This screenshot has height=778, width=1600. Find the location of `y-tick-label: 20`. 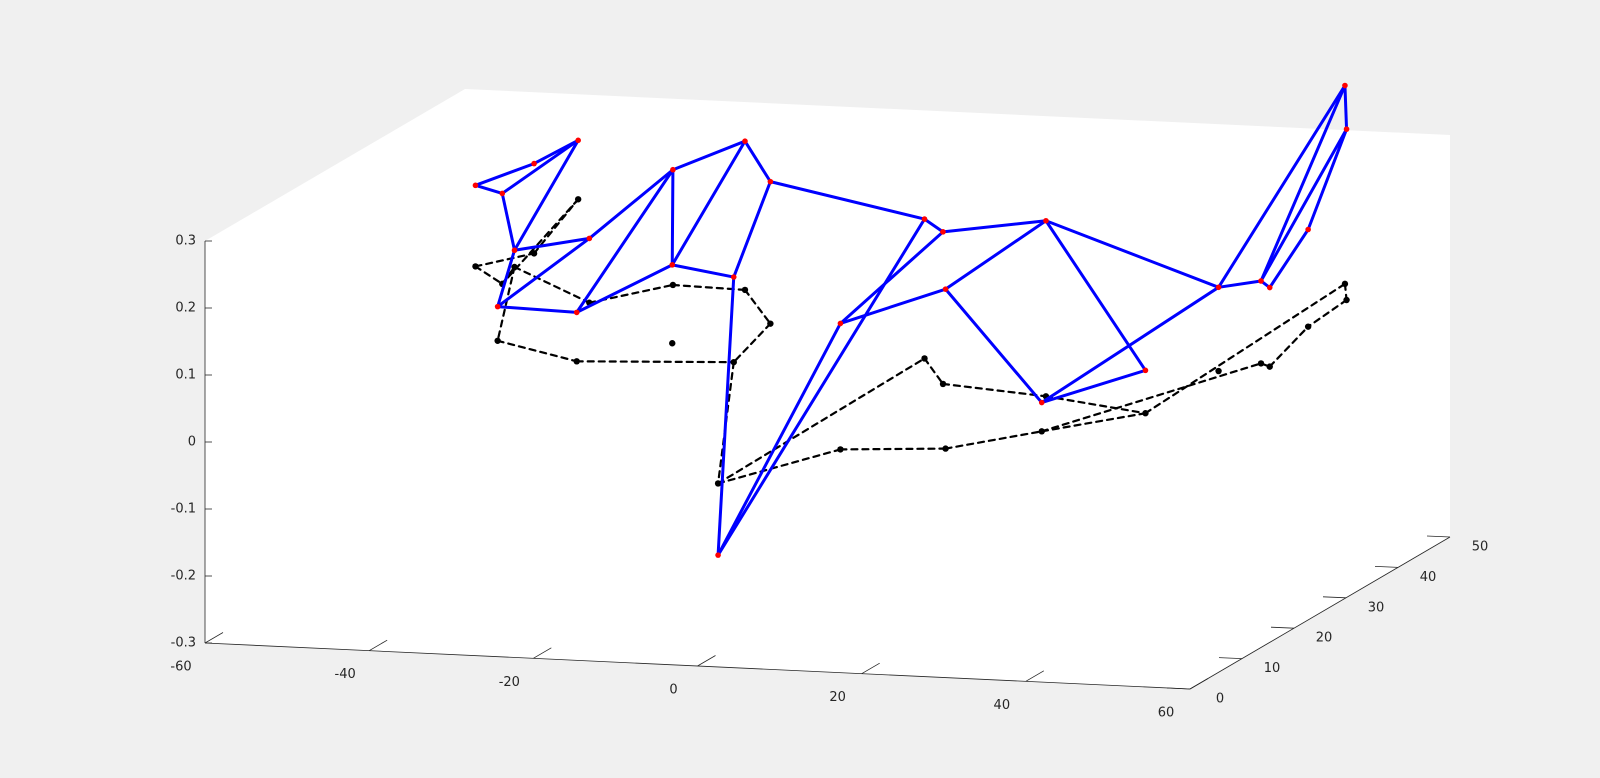

y-tick-label: 20 is located at coordinates (1324, 638).